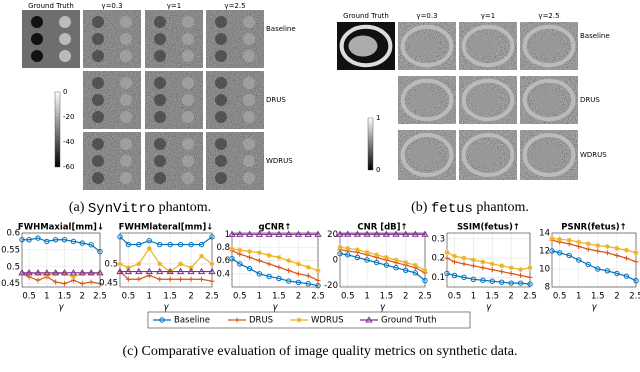 Image resolution: width=640 pixels, height=372 pixels. I want to click on y-tick-label: 1, so click(227, 235).